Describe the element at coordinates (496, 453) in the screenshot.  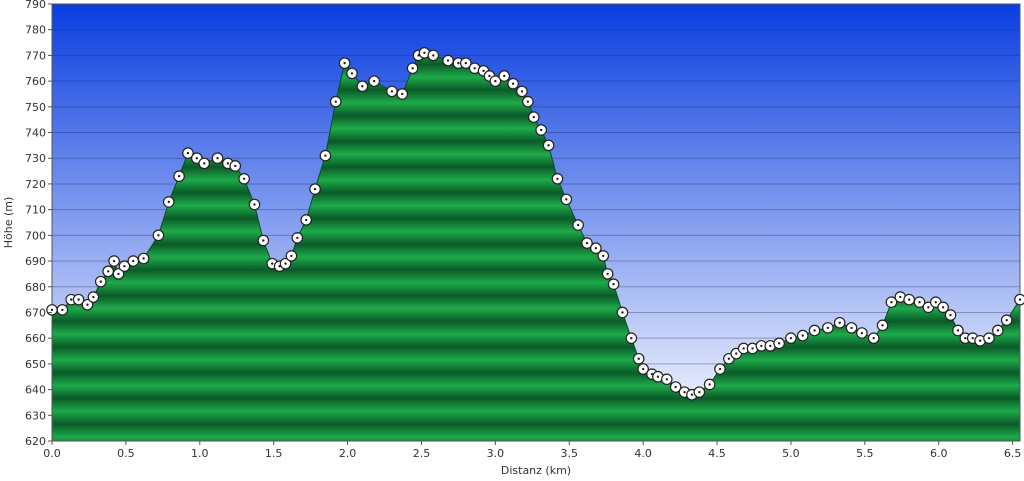
I see `x-tick-label: 3.0` at that location.